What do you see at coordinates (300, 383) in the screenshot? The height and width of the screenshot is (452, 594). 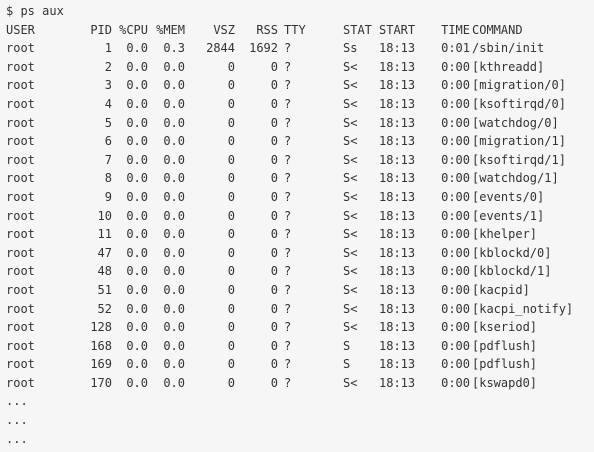 I see `table-row: root 170 0.0 0.0 0 0? S< 18:13 0:00 [kswapd0]` at bounding box center [300, 383].